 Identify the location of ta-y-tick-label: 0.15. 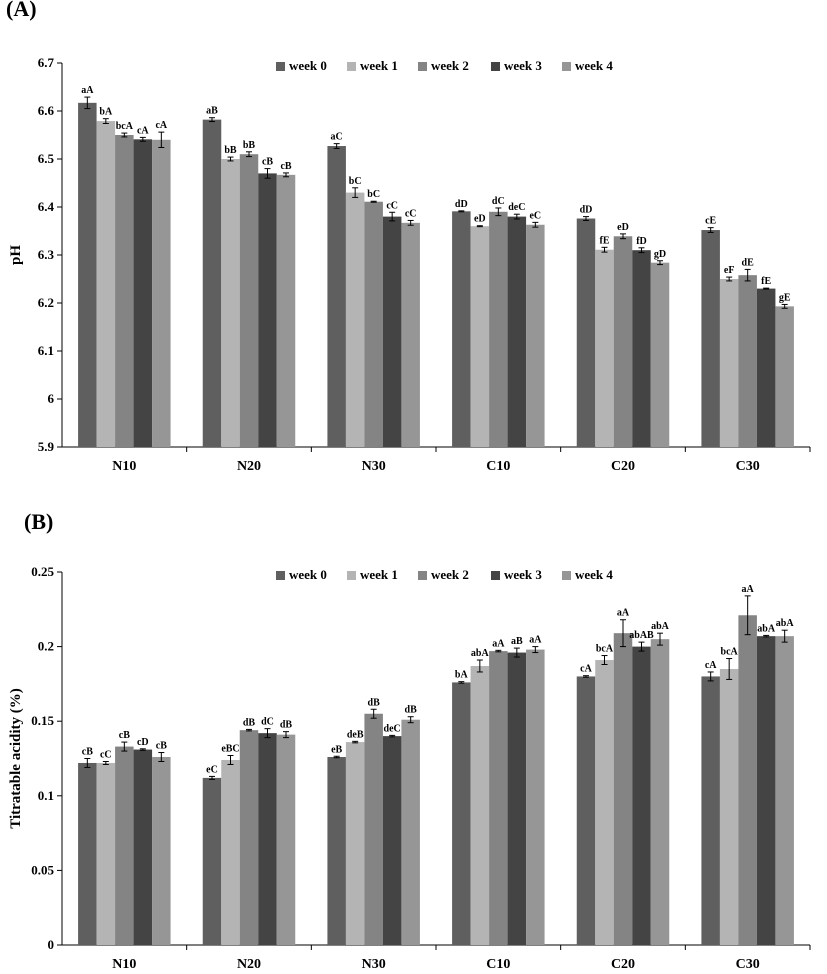
(42, 720).